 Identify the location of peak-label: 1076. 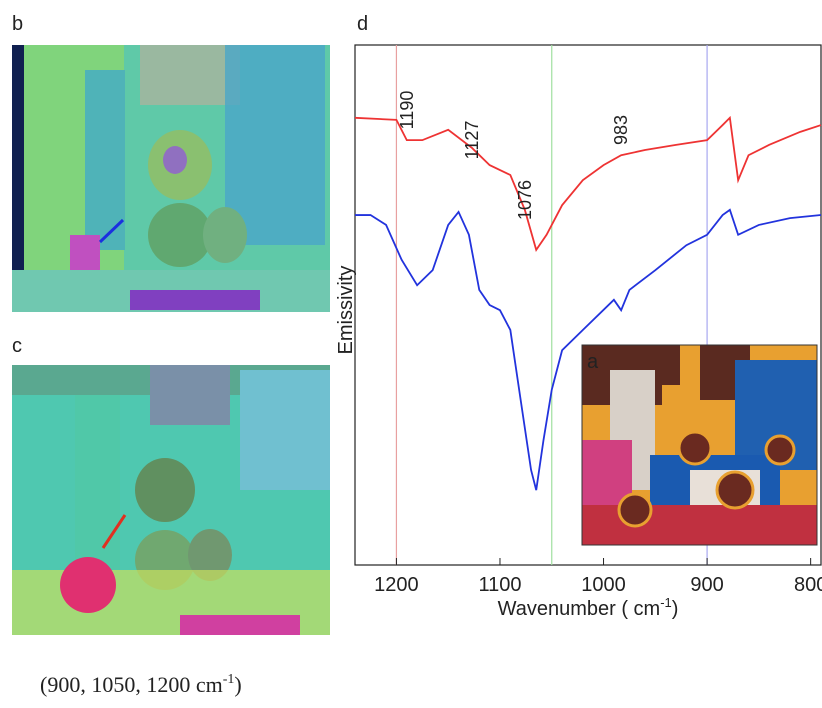
(525, 200).